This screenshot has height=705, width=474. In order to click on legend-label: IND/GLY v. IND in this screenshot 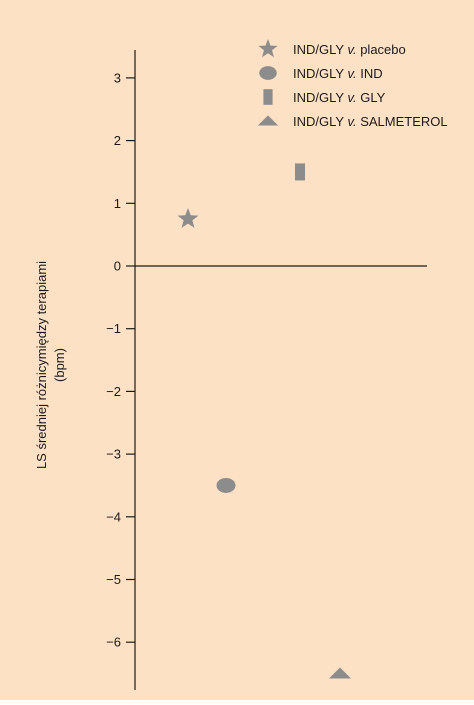, I will do `click(338, 73)`.